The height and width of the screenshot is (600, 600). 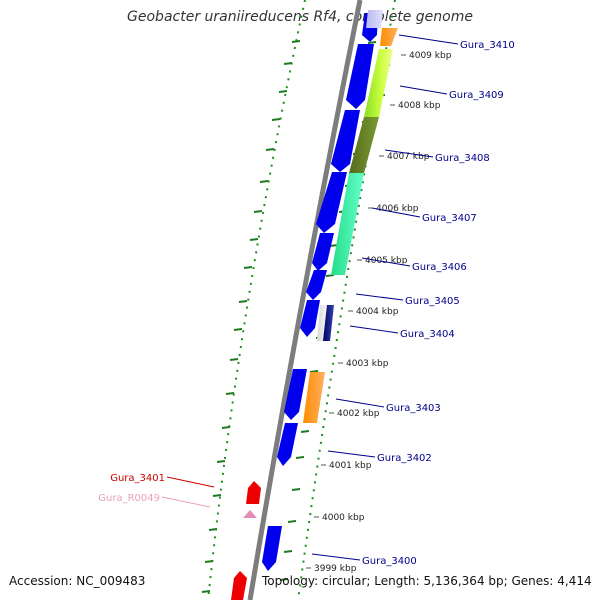 What do you see at coordinates (328, 323) in the screenshot?
I see `cog-bar-navy` at bounding box center [328, 323].